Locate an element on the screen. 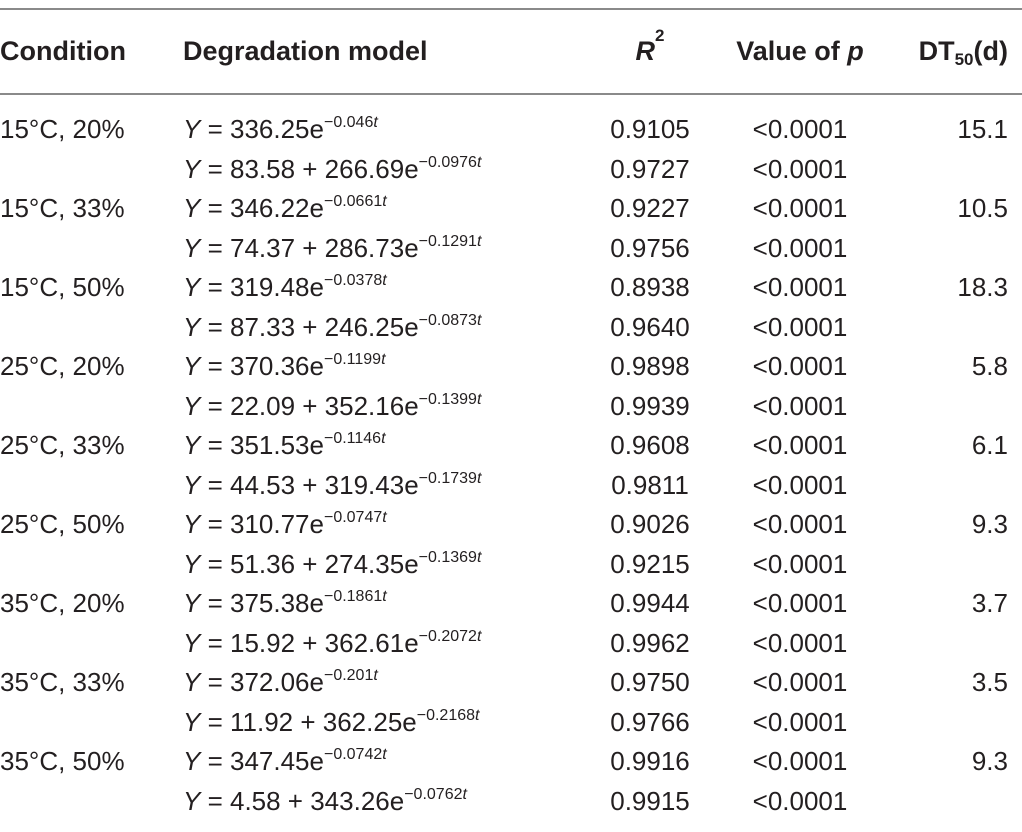 The width and height of the screenshot is (1022, 832). header-value-of-p: Value of p is located at coordinates (800, 51).